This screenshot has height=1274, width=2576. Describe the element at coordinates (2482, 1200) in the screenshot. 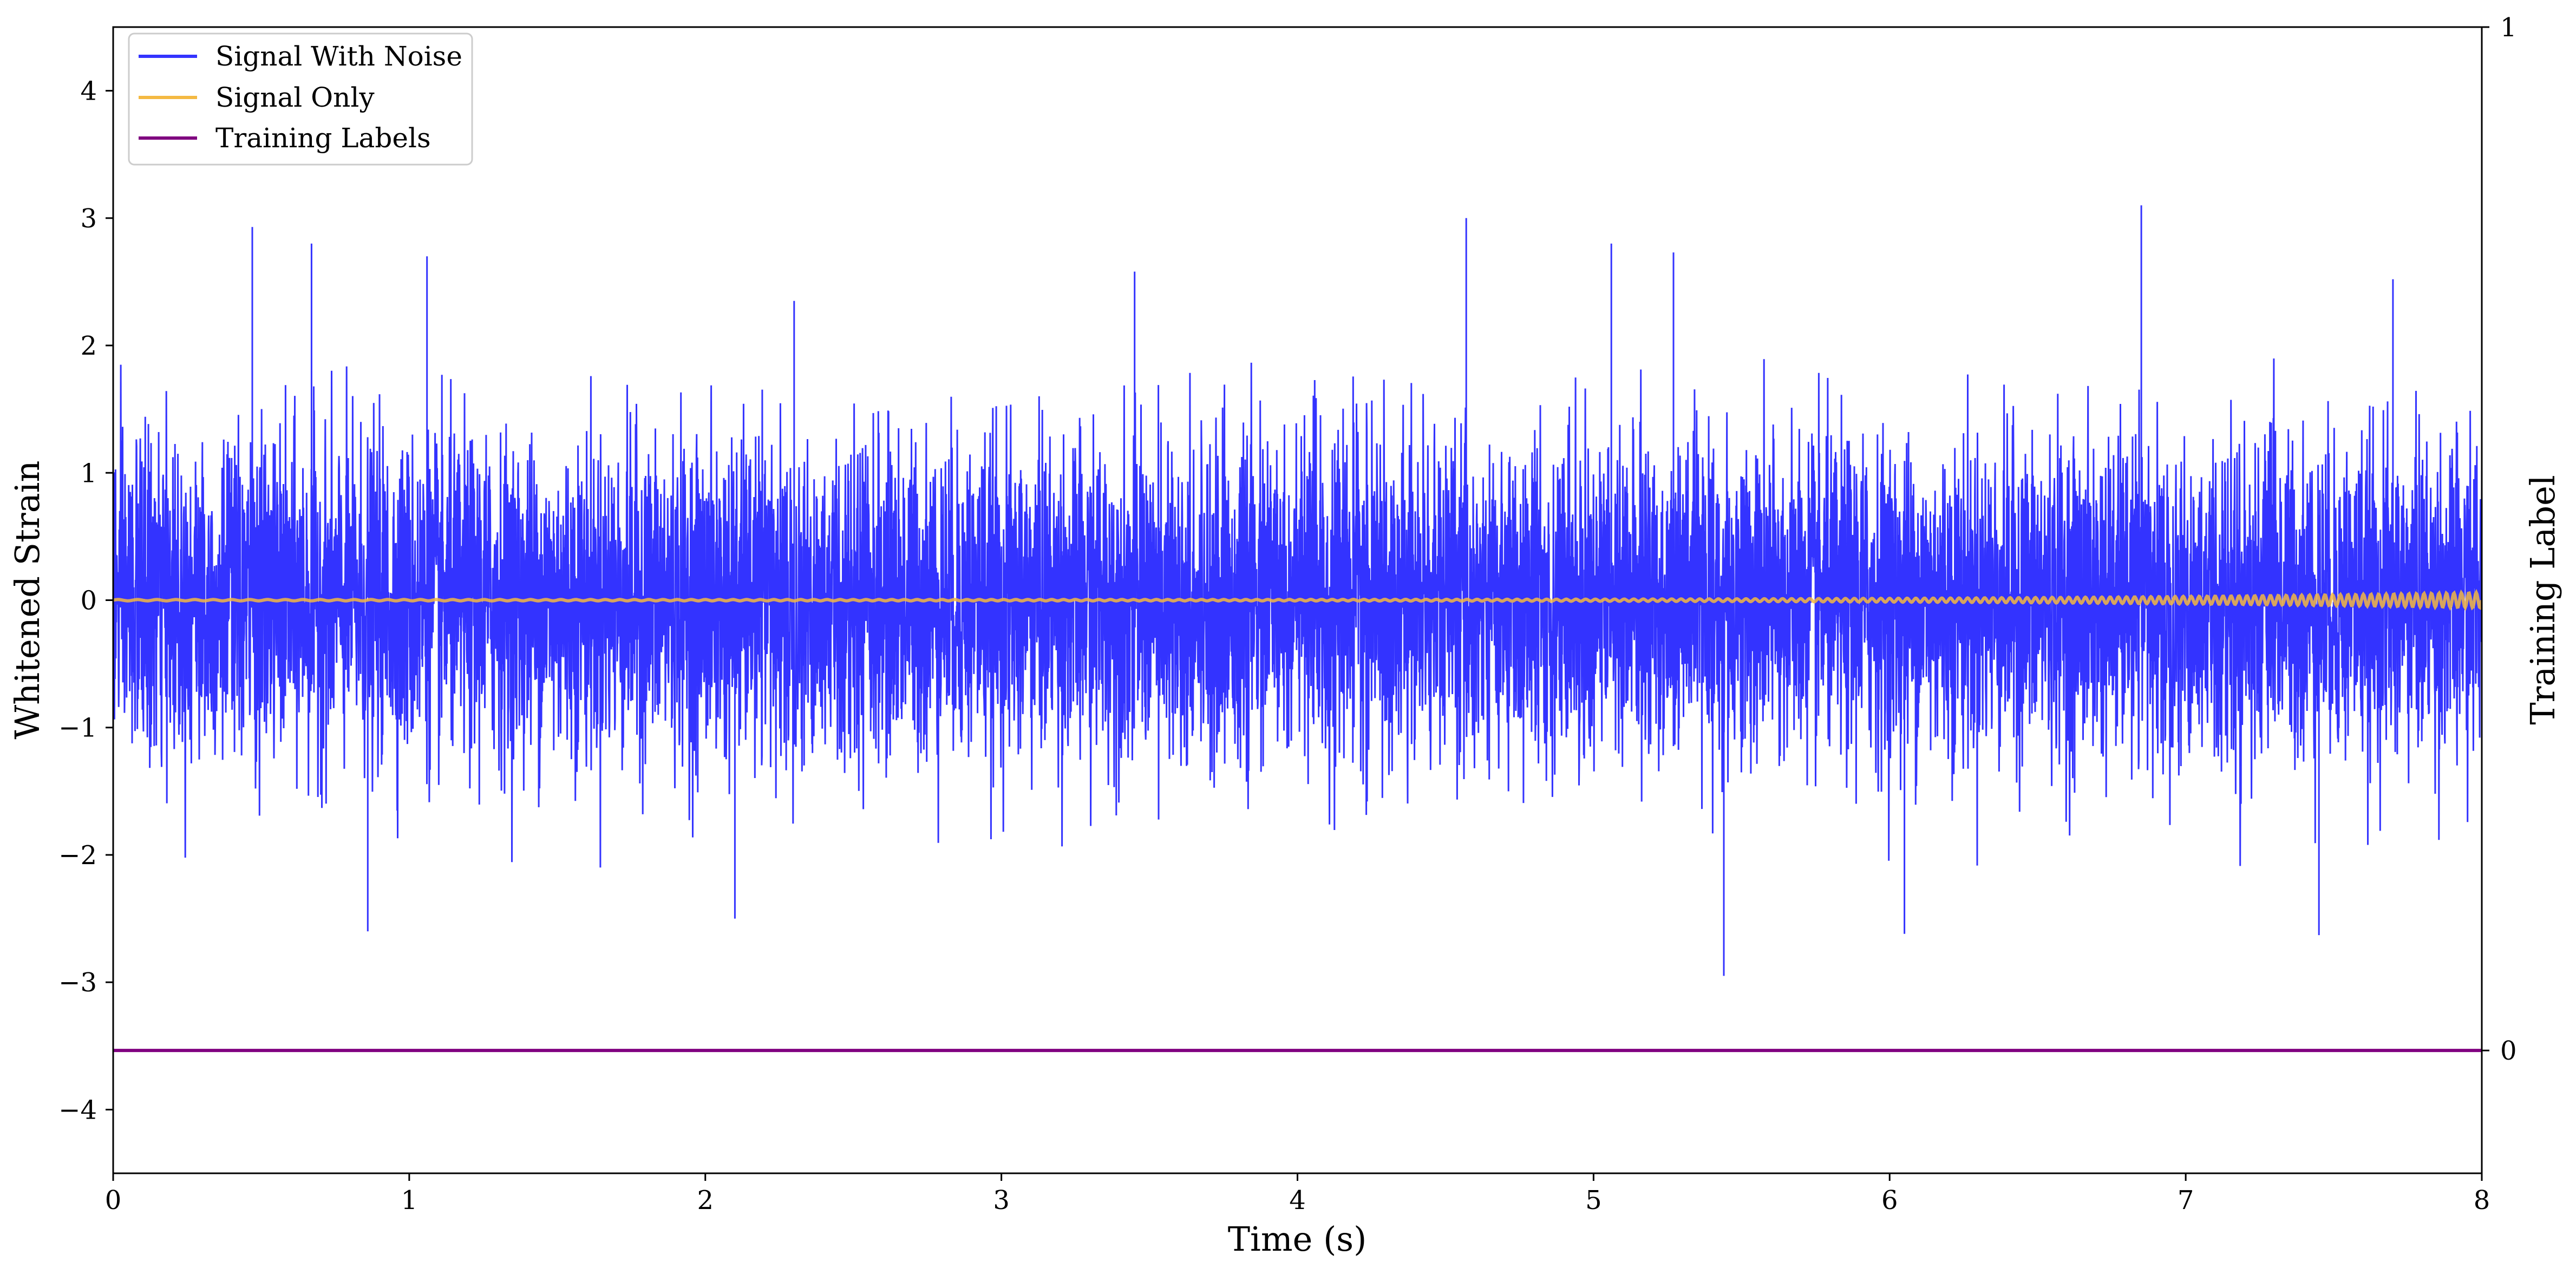

I see `x-tick-label: 8` at that location.